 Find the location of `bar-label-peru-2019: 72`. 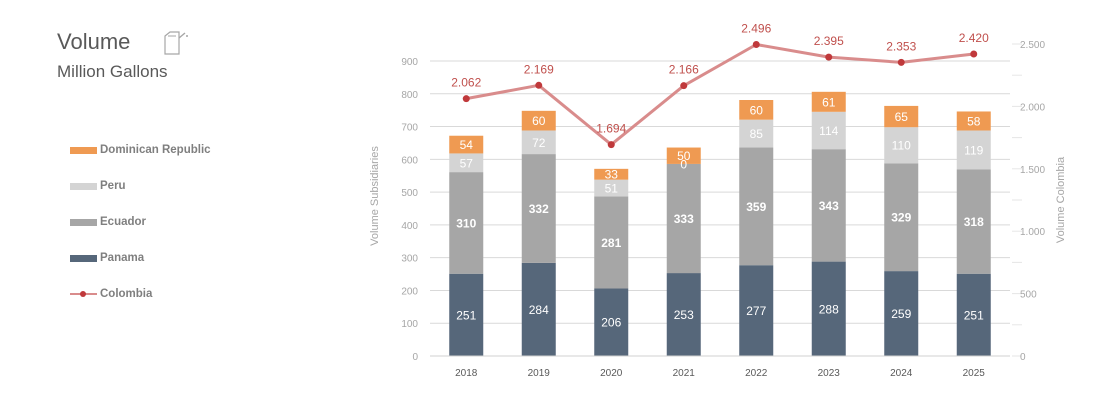

bar-label-peru-2019: 72 is located at coordinates (539, 143).